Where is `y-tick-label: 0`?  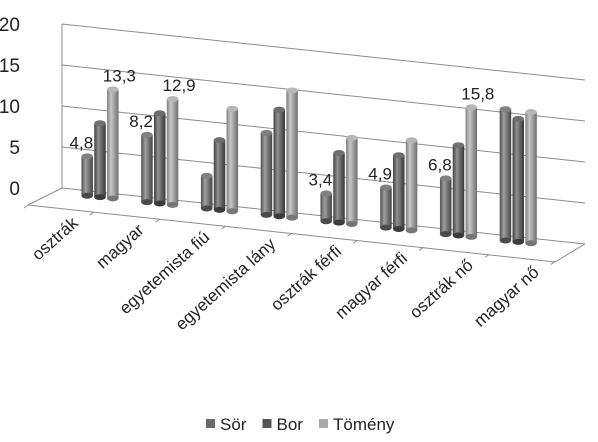
y-tick-label: 0 is located at coordinates (14, 189).